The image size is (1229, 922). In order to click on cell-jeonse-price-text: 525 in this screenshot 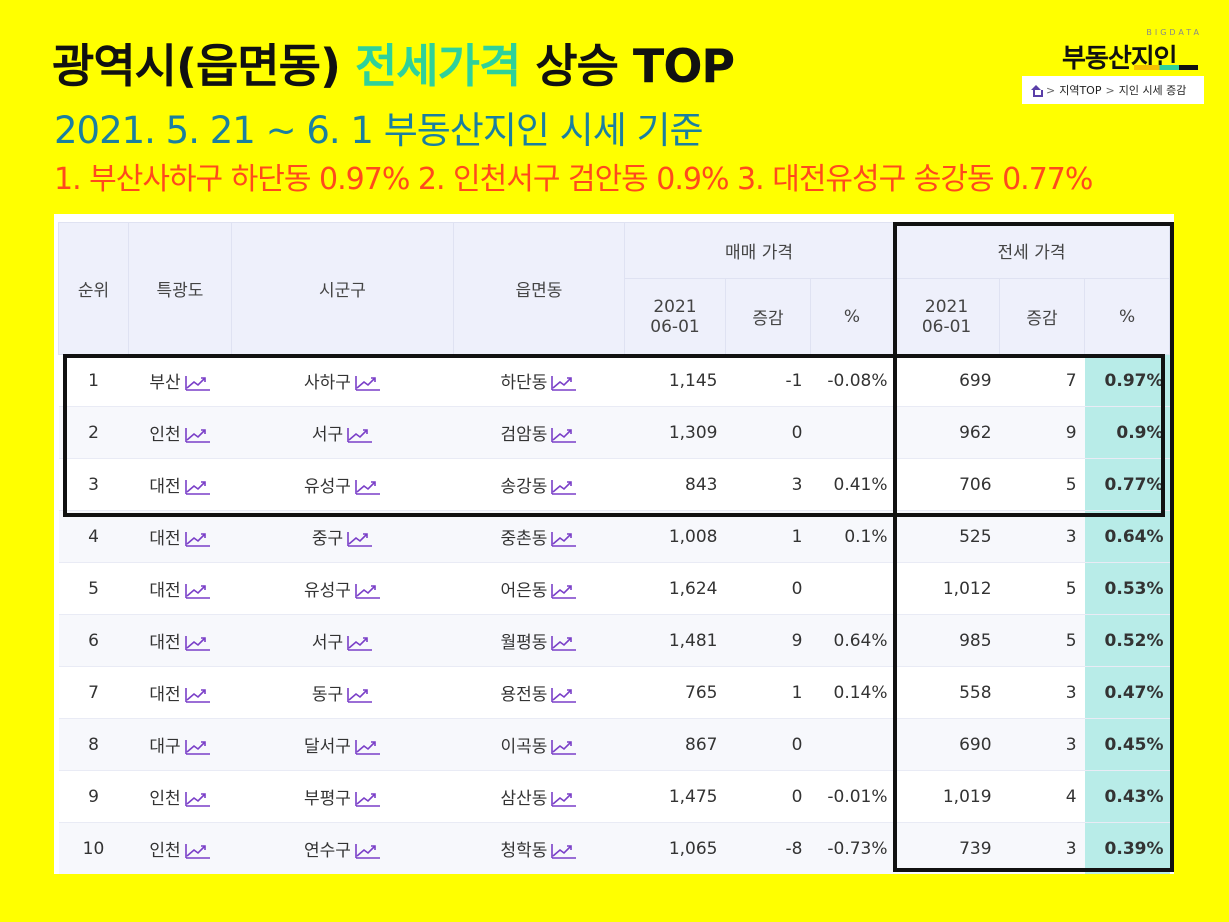, I will do `click(975, 536)`.